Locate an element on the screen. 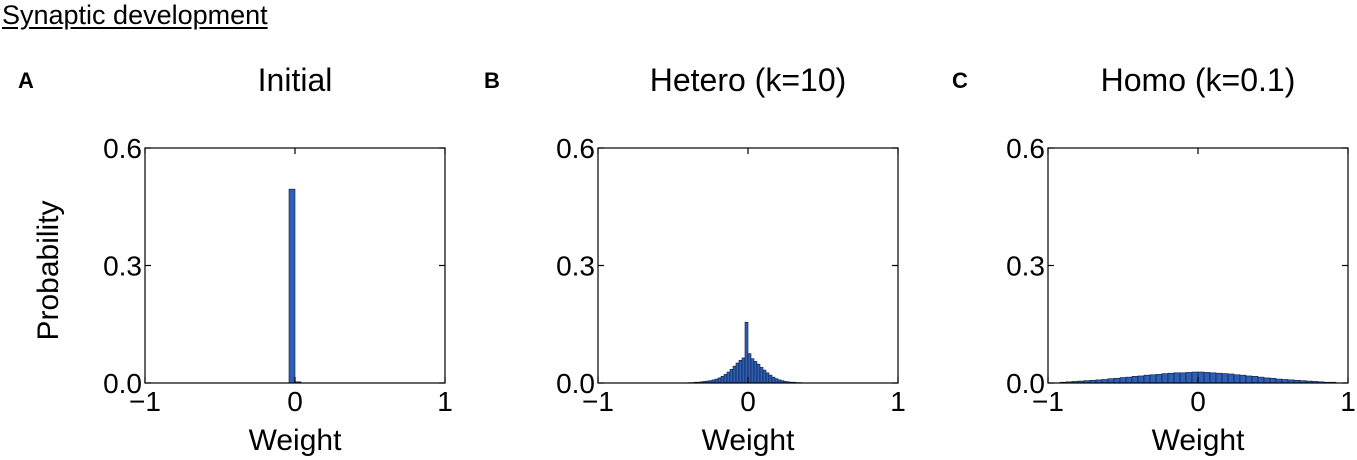 This screenshot has height=460, width=1357. panel-b-ytick-label: 0.6 is located at coordinates (575, 148).